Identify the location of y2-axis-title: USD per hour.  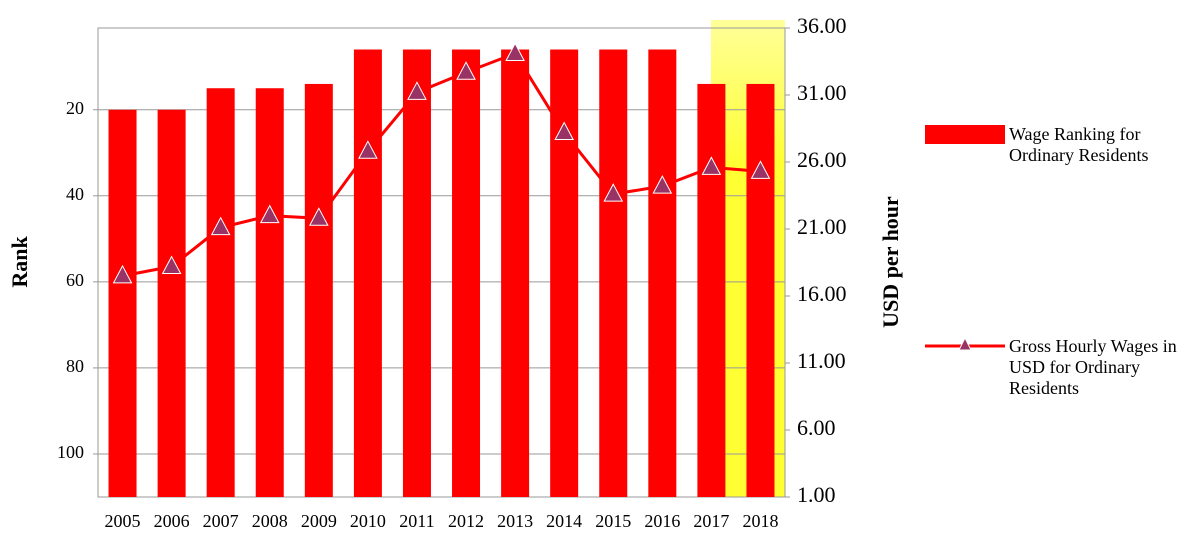
(890, 262).